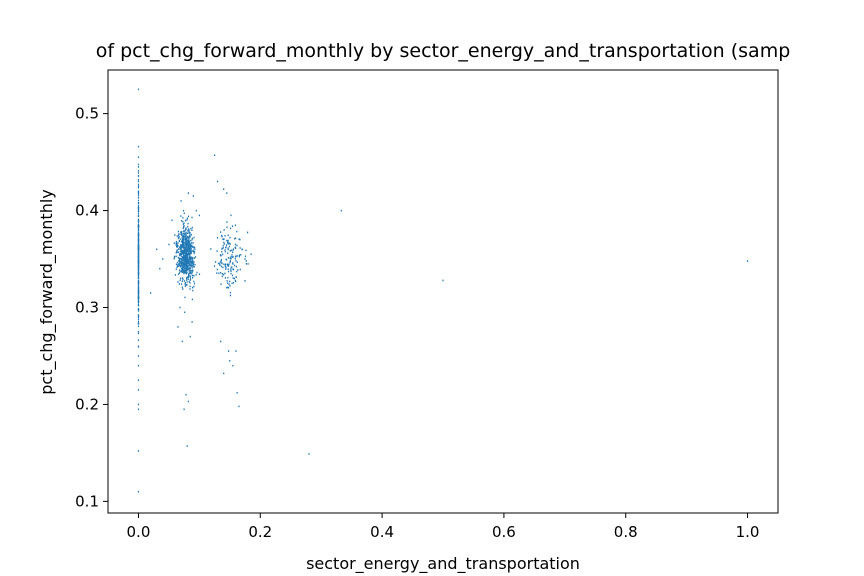 This screenshot has height=576, width=864. I want to click on y-tick-label: 0.1, so click(87, 501).